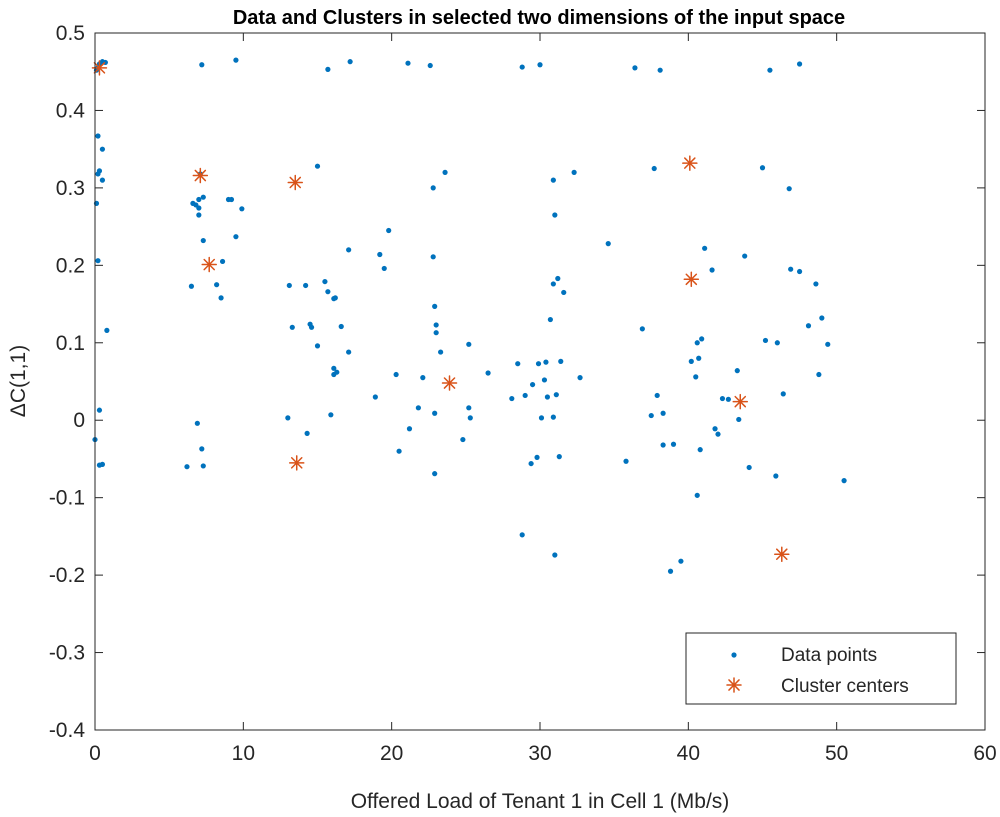 Image resolution: width=1000 pixels, height=817 pixels. I want to click on y-tick-label: 0.1, so click(70, 343).